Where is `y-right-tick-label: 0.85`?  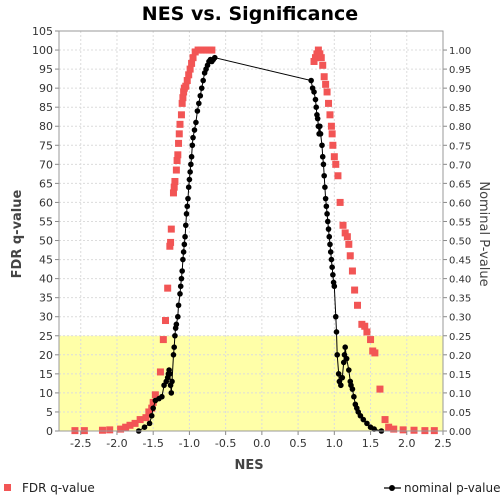
y-right-tick-label: 0.85 is located at coordinates (460, 108).